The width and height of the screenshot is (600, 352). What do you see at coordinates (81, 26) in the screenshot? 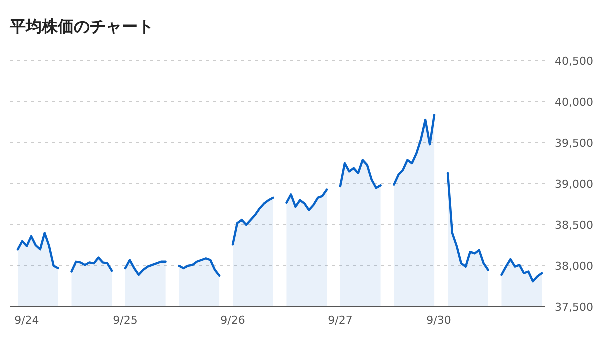
I see `chart-title: 平均株価のチャート` at bounding box center [81, 26].